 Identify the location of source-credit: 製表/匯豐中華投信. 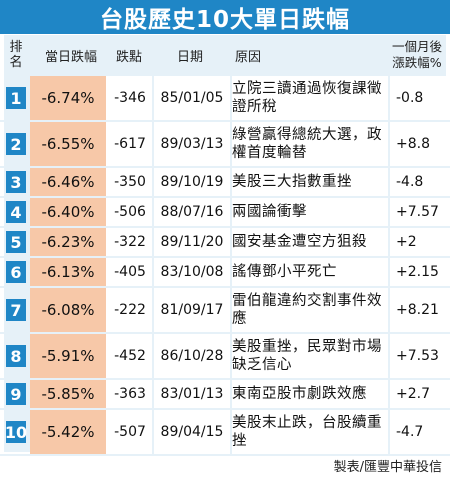
(387, 467).